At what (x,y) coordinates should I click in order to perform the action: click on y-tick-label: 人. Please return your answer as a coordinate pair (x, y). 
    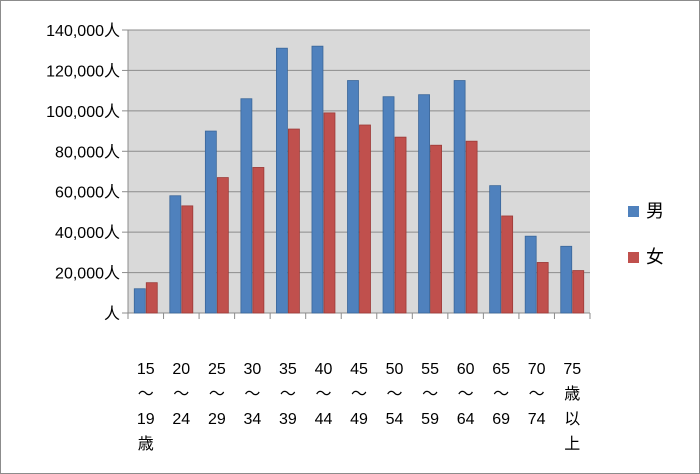
    Looking at the image, I should click on (112, 314).